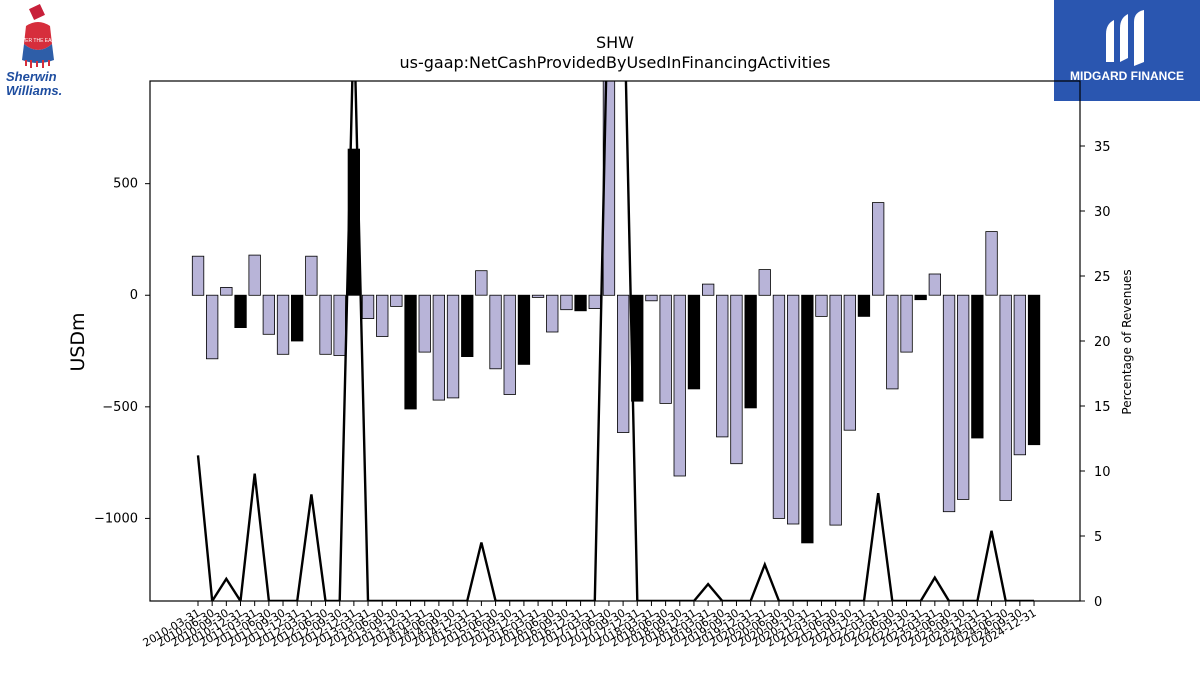 The height and width of the screenshot is (675, 1200). Describe the element at coordinates (1102, 407) in the screenshot. I see `y2-tick-label: 15` at that location.